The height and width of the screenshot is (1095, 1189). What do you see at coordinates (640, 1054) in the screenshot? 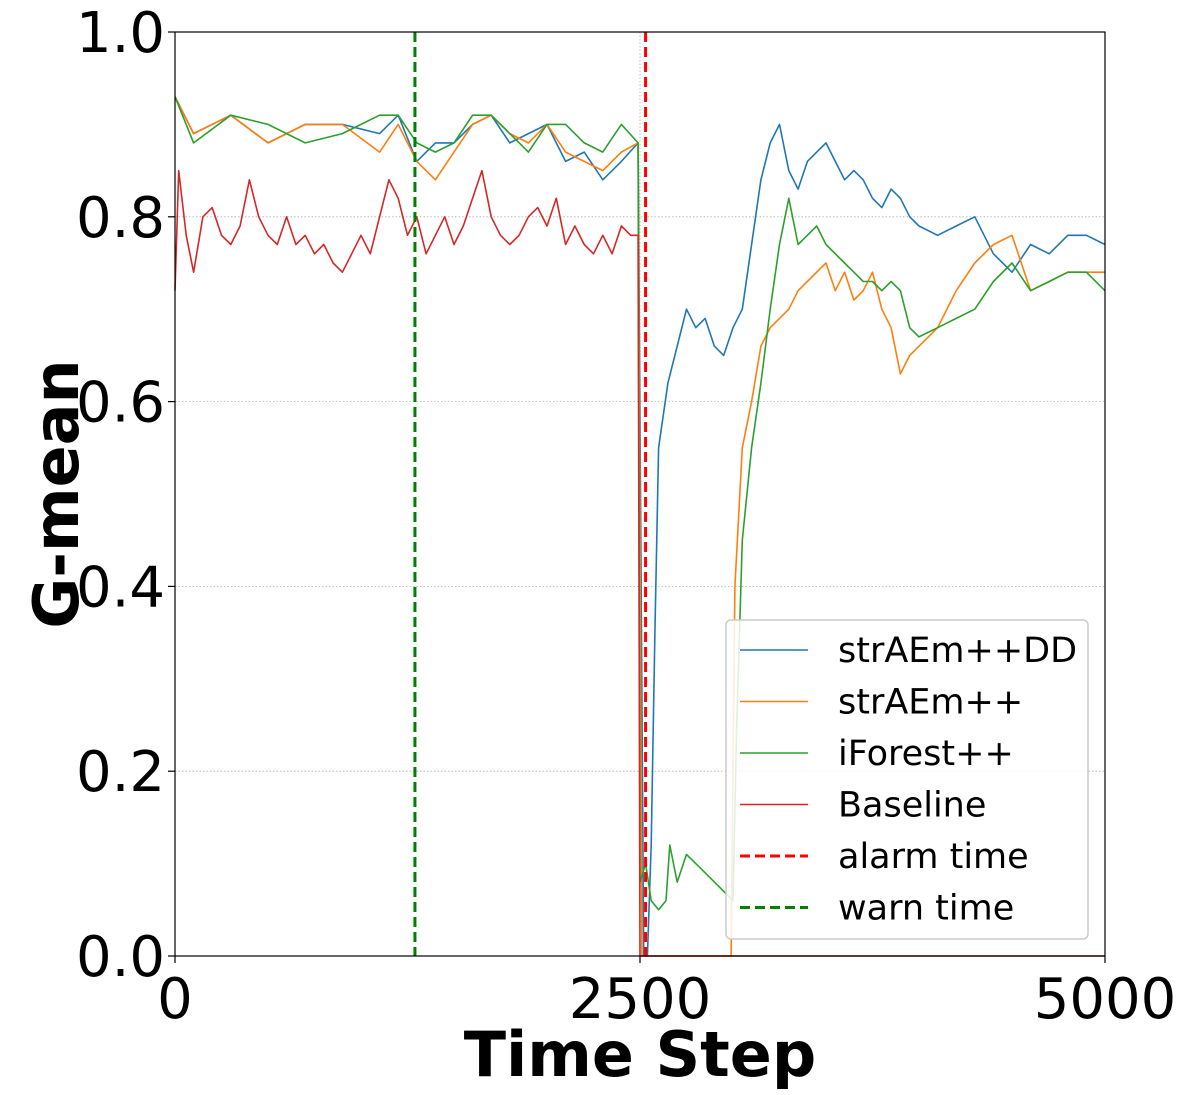
I see `x-axis-label: Time Step` at bounding box center [640, 1054].